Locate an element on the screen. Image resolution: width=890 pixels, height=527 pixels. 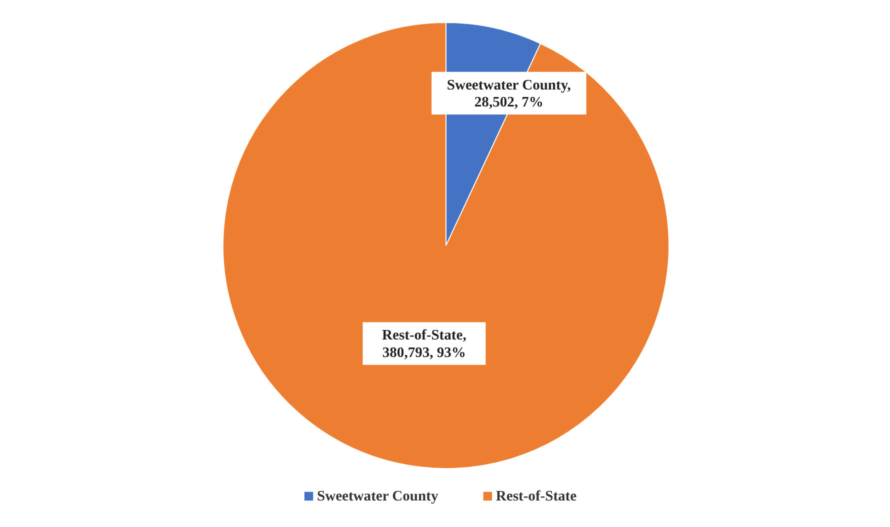
data-label: Rest-of-State, 380,793, 93% is located at coordinates (424, 345).